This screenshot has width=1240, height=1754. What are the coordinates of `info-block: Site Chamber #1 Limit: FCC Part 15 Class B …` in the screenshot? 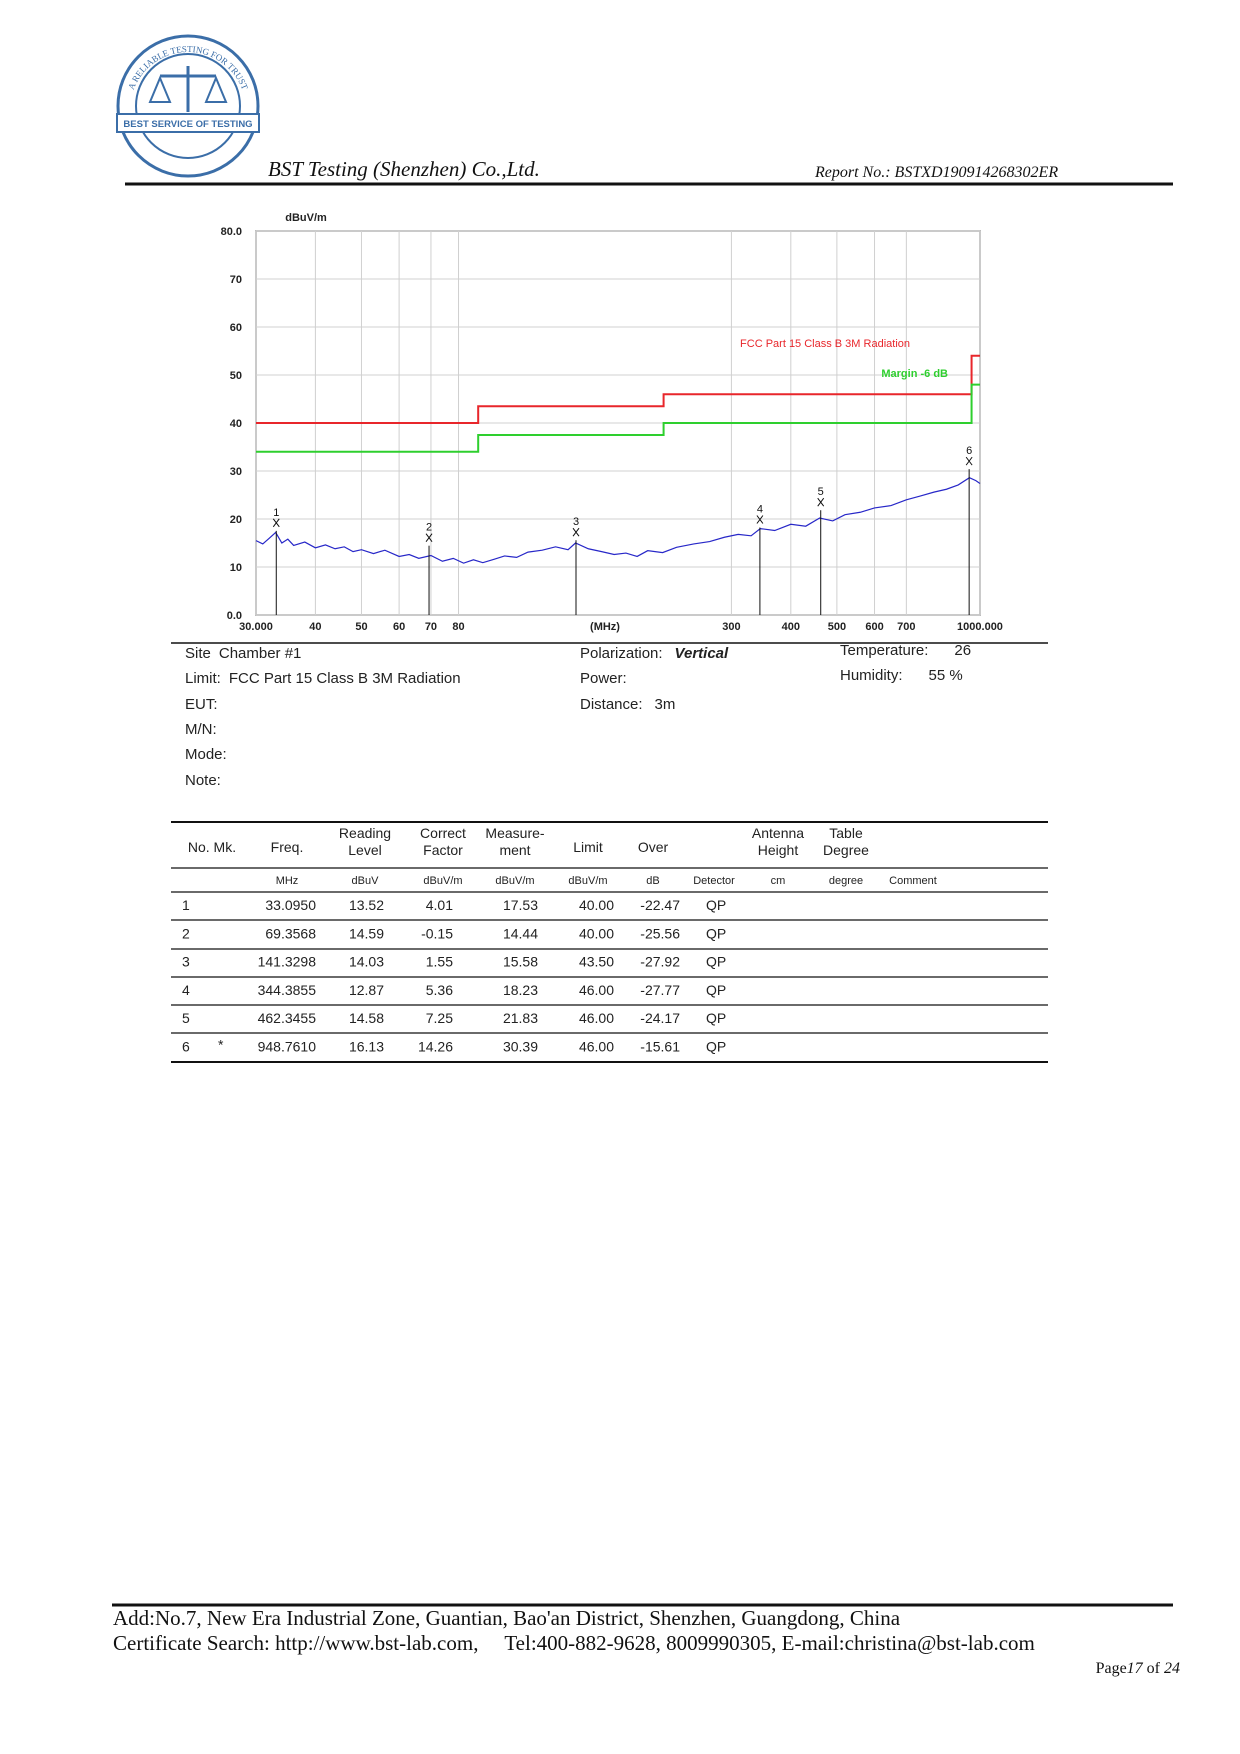 It's located at (609, 715).